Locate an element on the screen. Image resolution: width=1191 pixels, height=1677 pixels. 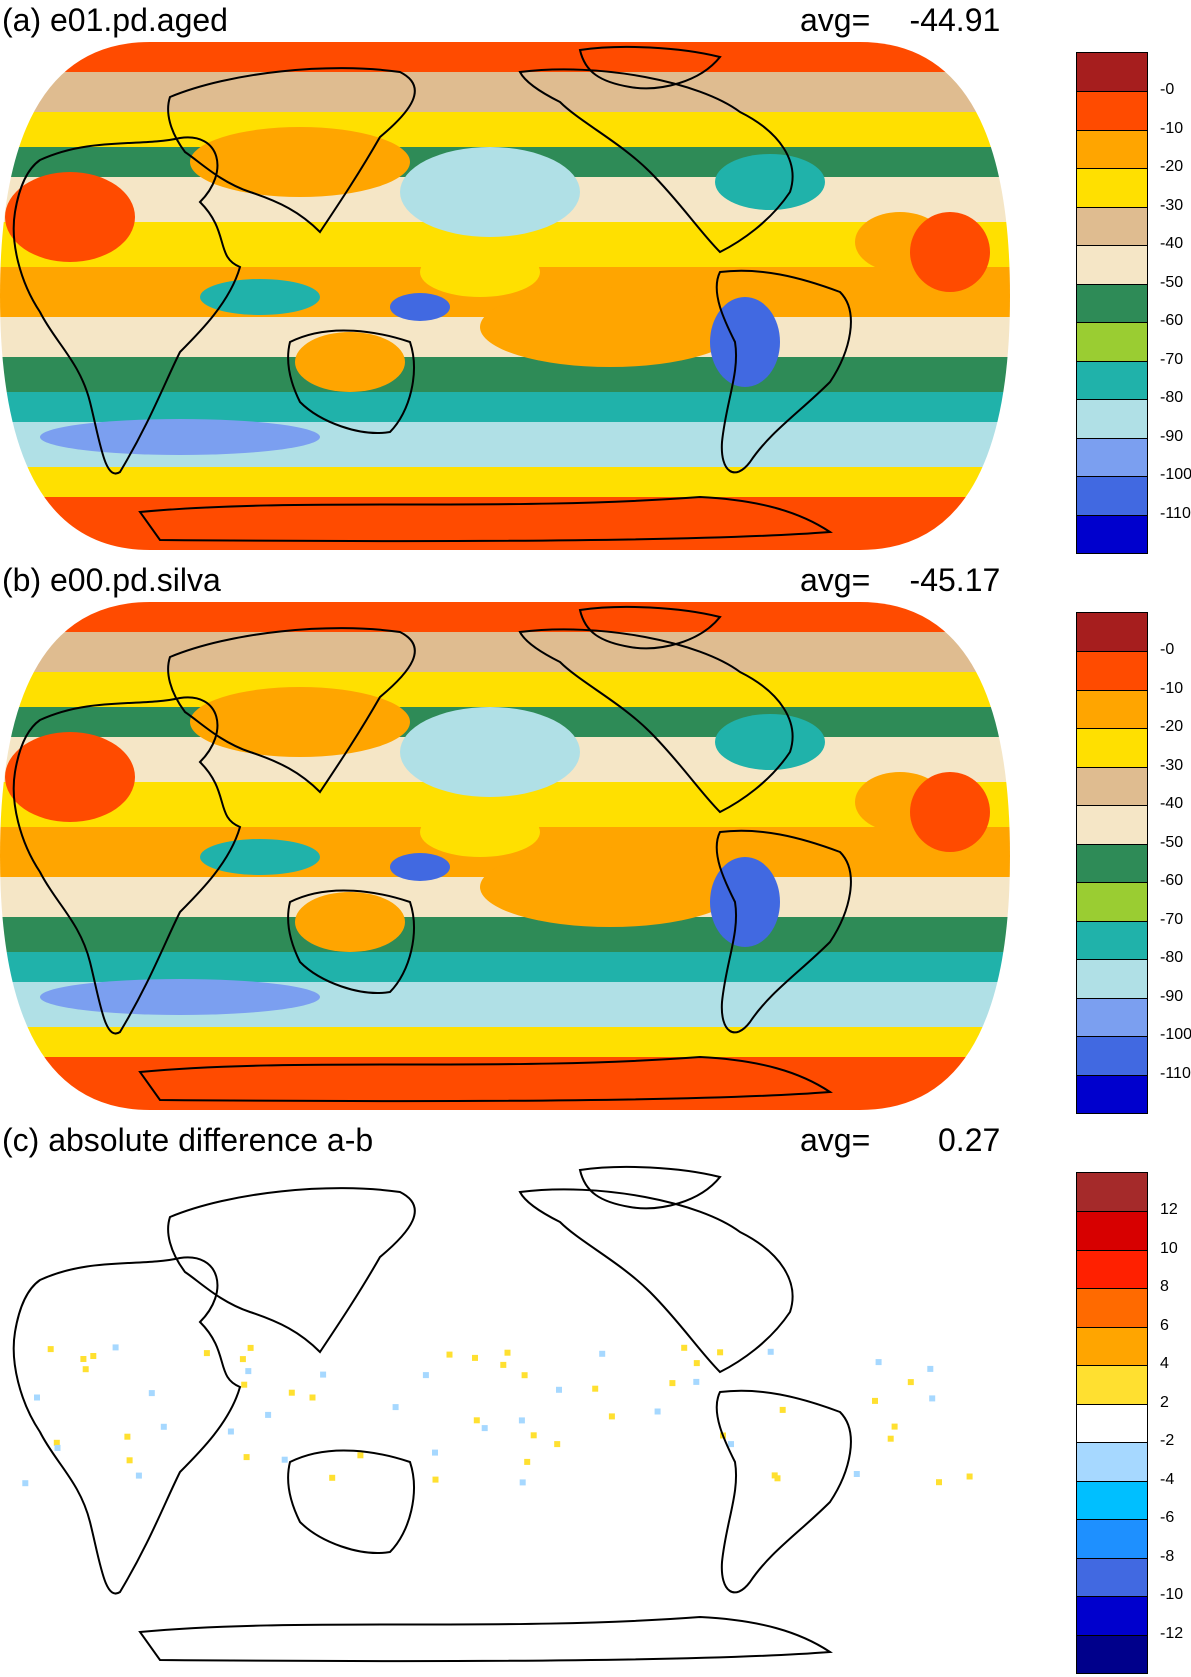
colorbar-tick-label: 2 is located at coordinates (1164, 1402).